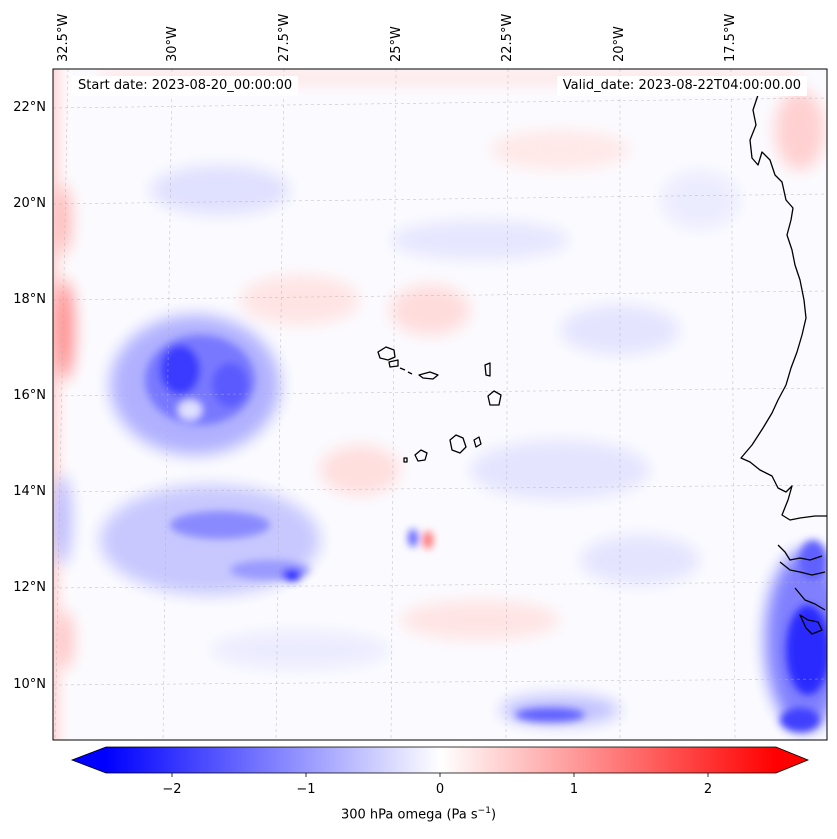 The image size is (837, 839). I want to click on lat-label: 16°N, so click(29, 395).